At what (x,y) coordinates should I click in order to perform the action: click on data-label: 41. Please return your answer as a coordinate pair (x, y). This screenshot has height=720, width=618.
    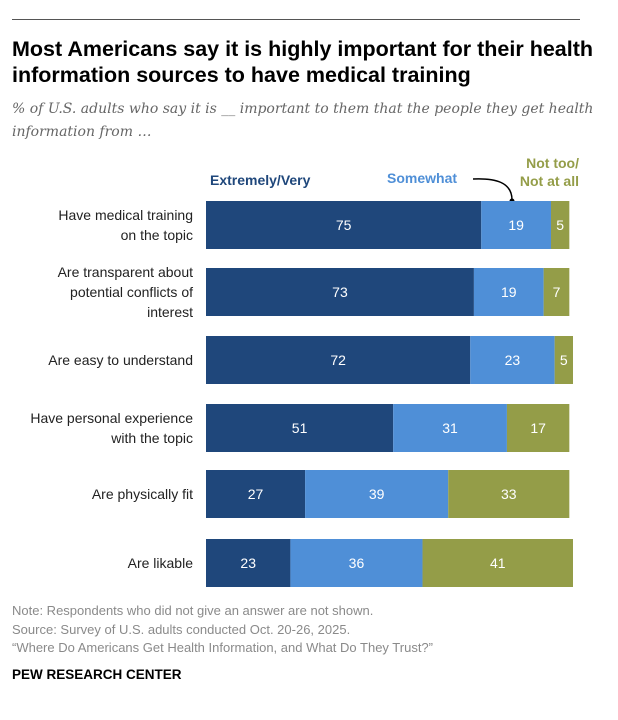
    Looking at the image, I should click on (498, 563).